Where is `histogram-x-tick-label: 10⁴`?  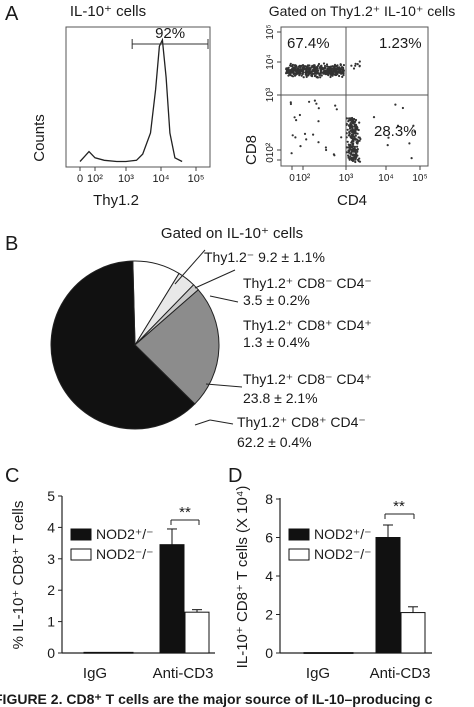
histogram-x-tick-label: 10⁴ is located at coordinates (161, 179).